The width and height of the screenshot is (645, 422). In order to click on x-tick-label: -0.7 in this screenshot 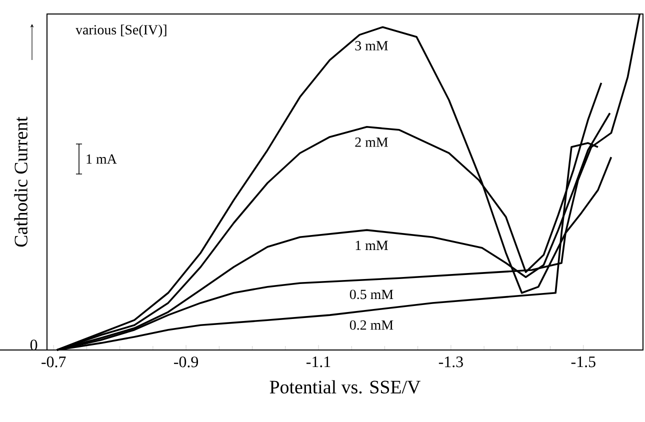, I will do `click(54, 362)`.